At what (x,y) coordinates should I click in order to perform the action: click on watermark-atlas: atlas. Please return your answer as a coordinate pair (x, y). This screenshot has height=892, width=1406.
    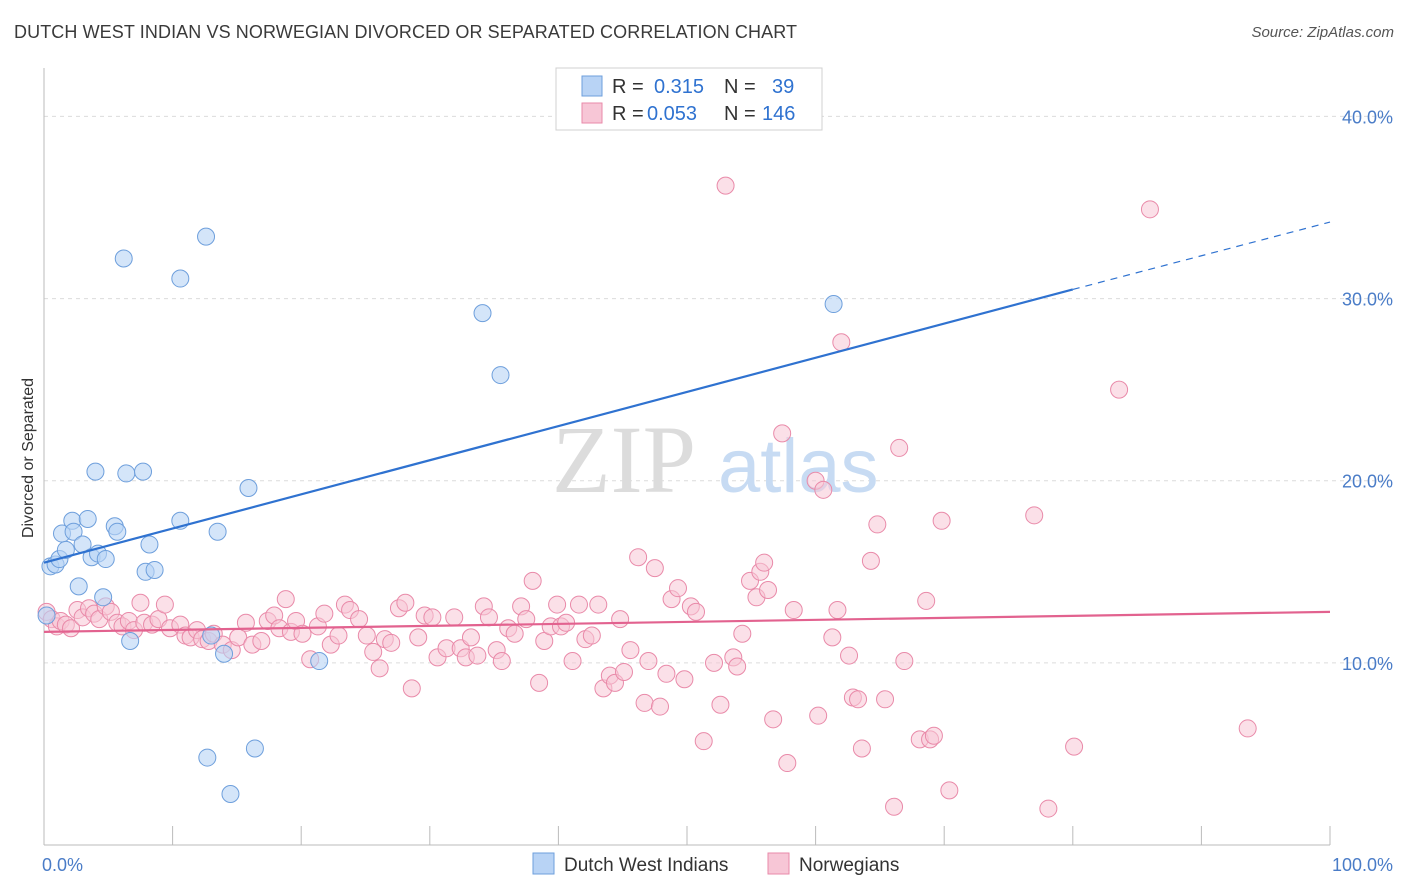
    Looking at the image, I should click on (798, 466).